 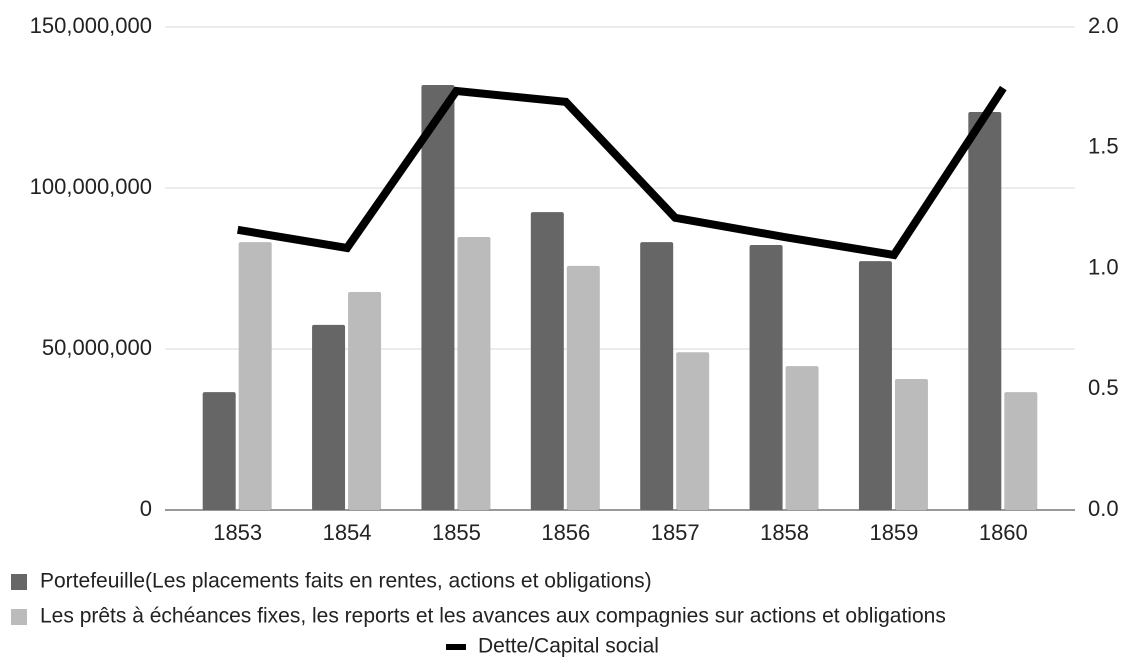 What do you see at coordinates (91, 25) in the screenshot?
I see `y-tick-label: 150,000,000` at bounding box center [91, 25].